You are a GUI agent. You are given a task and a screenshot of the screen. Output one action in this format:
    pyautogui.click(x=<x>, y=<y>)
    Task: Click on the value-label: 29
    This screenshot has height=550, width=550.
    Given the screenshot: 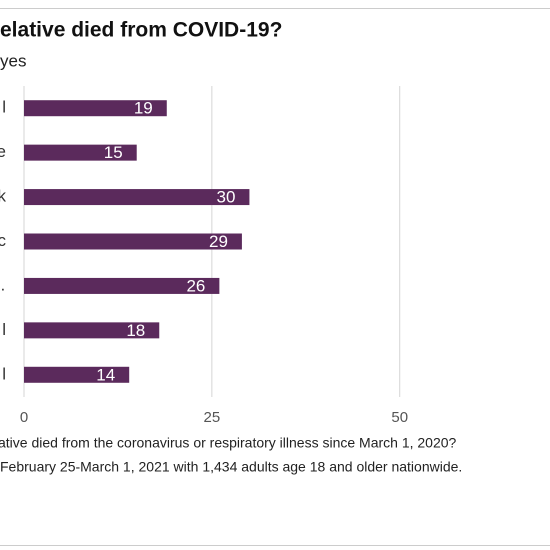 What is the action you would take?
    pyautogui.click(x=218, y=241)
    